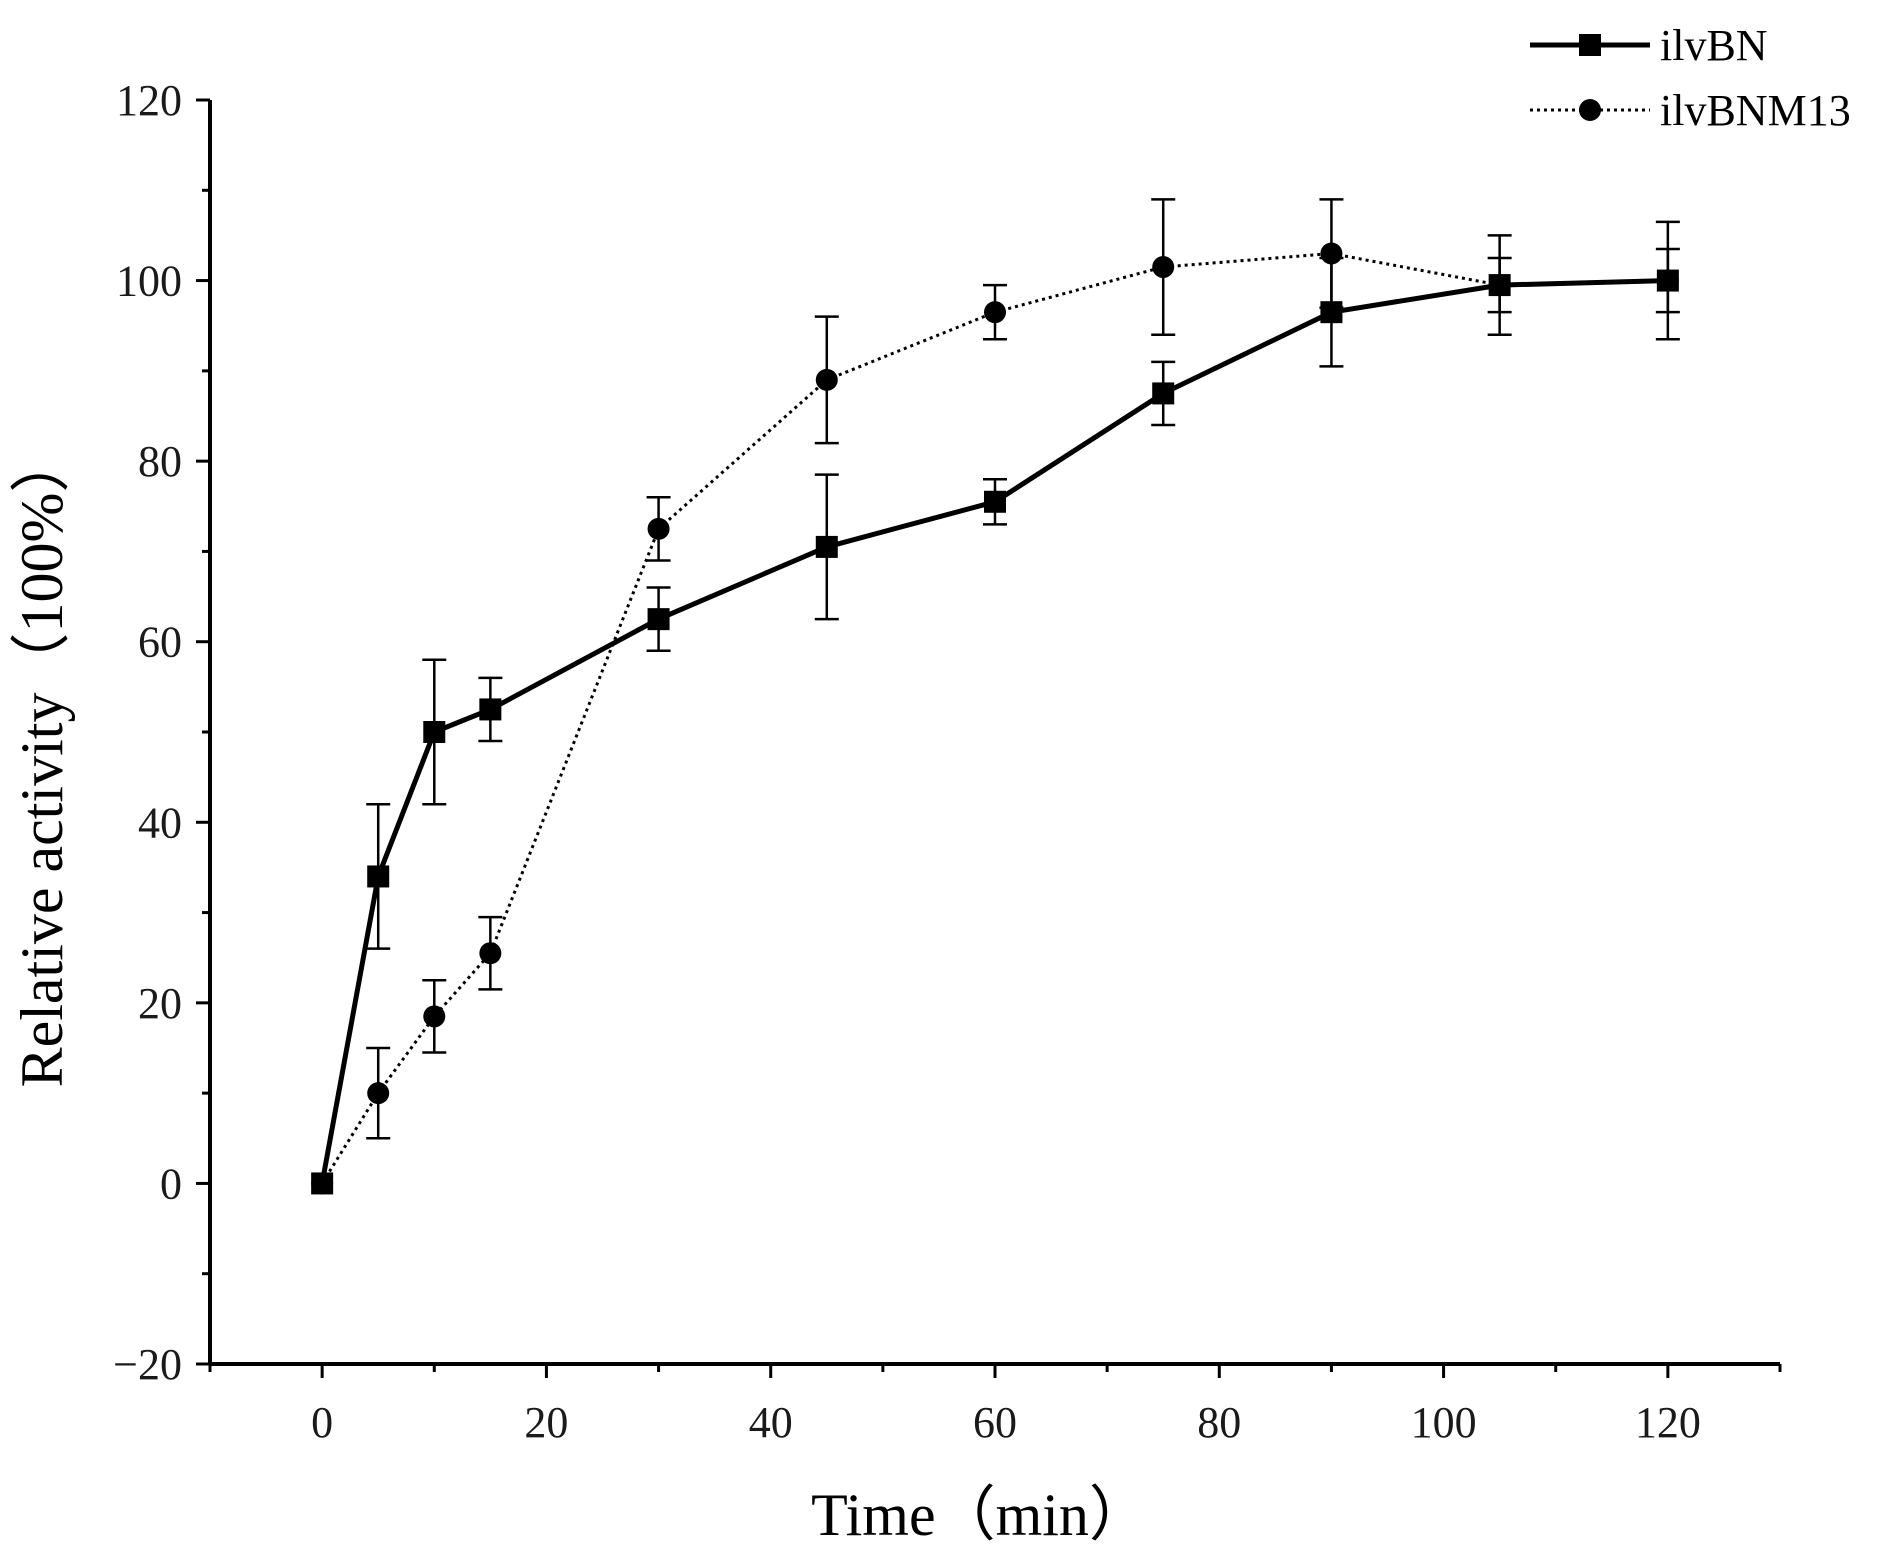 This screenshot has width=1899, height=1561. Describe the element at coordinates (1590, 45) in the screenshot. I see `legend-marker-ilvBN` at that location.